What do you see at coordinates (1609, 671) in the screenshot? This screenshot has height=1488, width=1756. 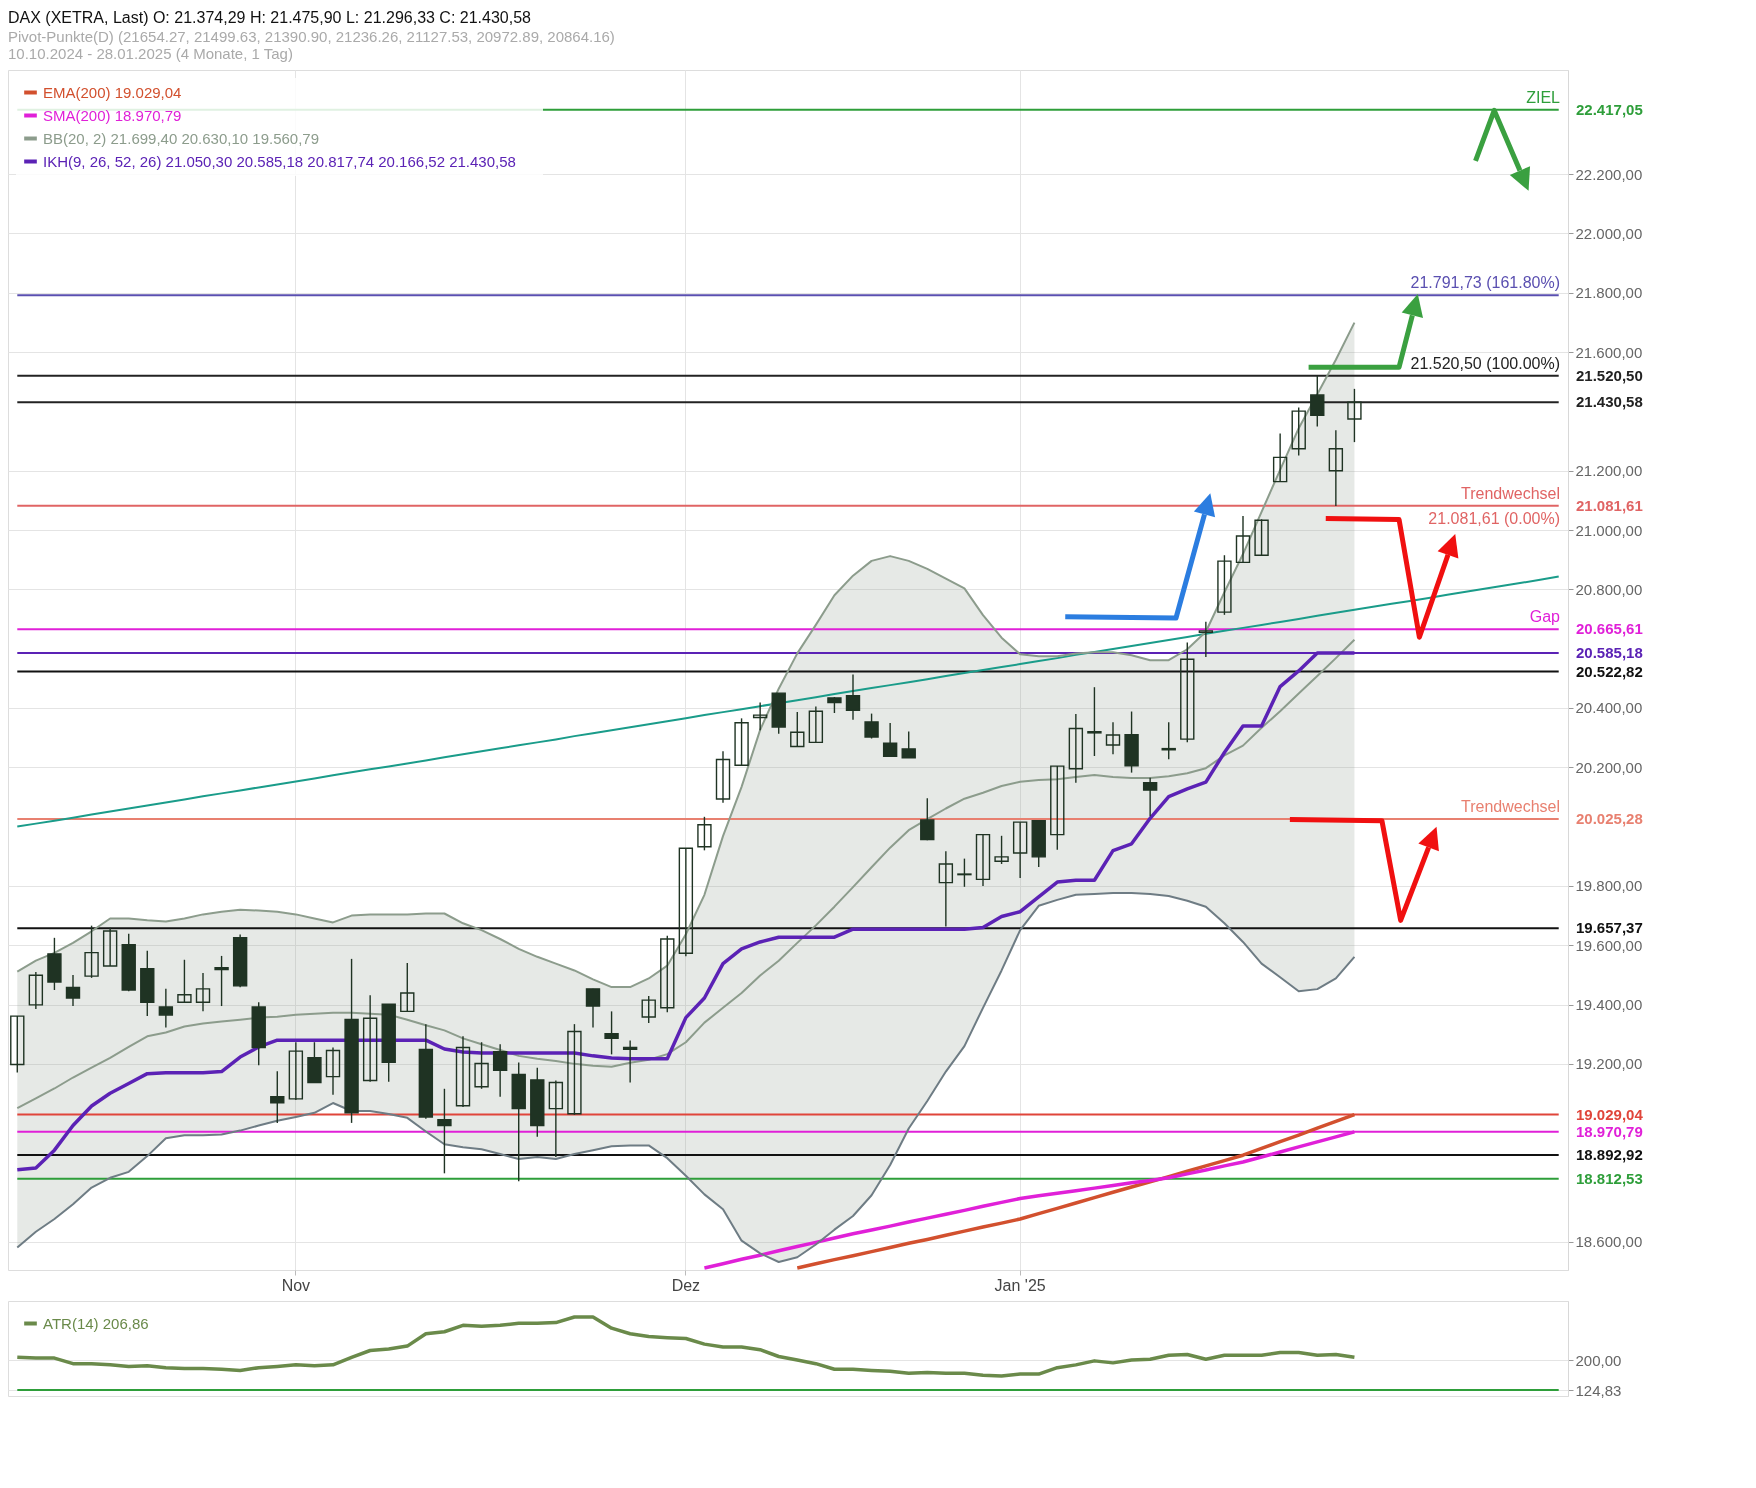 I see `ref-line-label: 20.522,82` at bounding box center [1609, 671].